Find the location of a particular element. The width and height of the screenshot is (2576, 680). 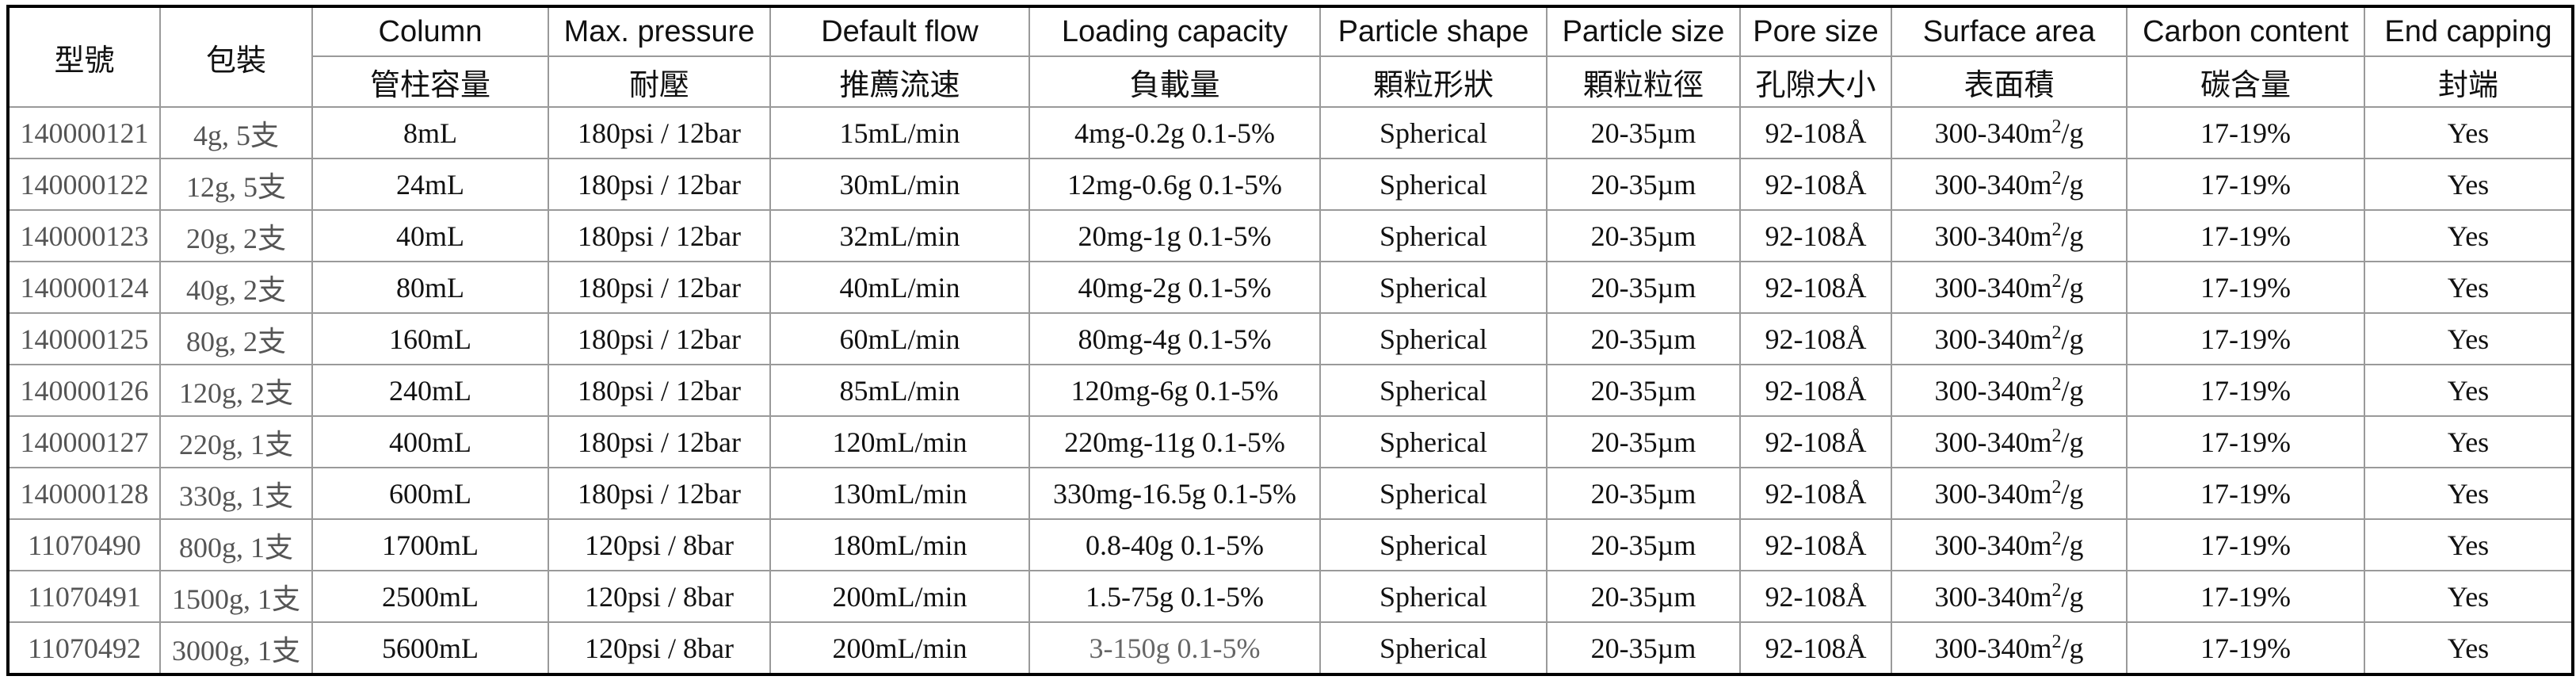

cell-column: 400mL is located at coordinates (430, 441).